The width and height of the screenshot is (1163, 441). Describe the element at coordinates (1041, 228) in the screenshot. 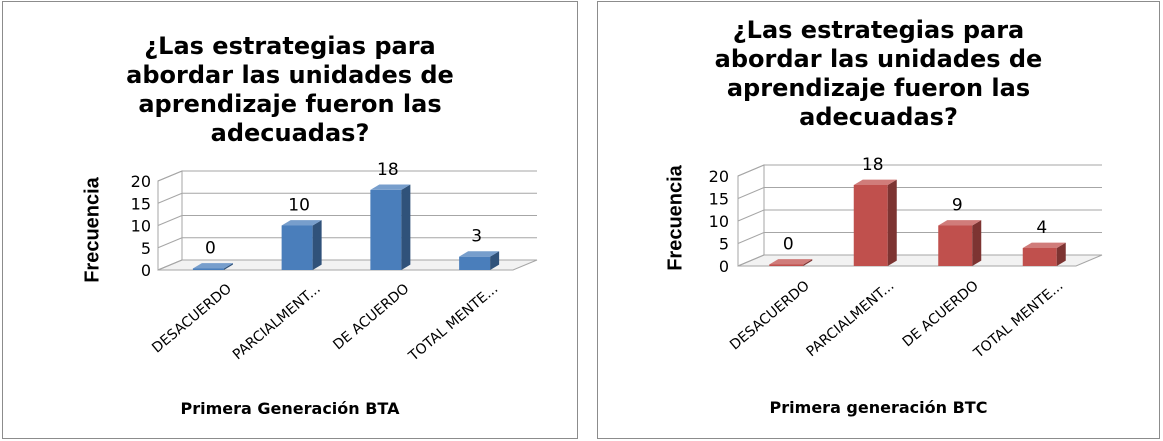

I see `data-label: 4` at that location.